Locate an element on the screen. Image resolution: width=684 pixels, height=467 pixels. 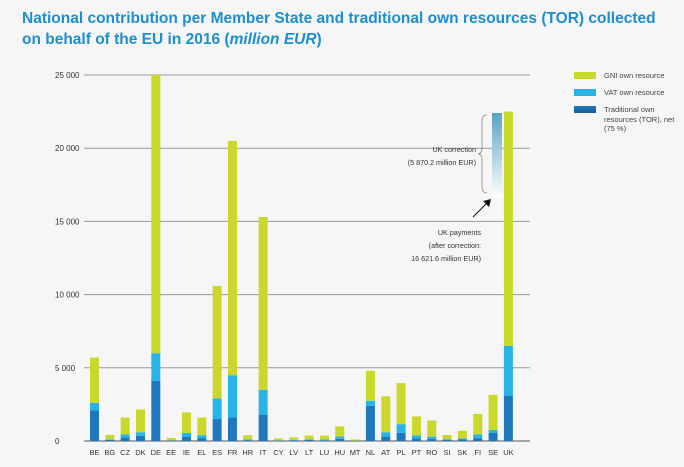
x-tick-label: LV is located at coordinates (293, 452).